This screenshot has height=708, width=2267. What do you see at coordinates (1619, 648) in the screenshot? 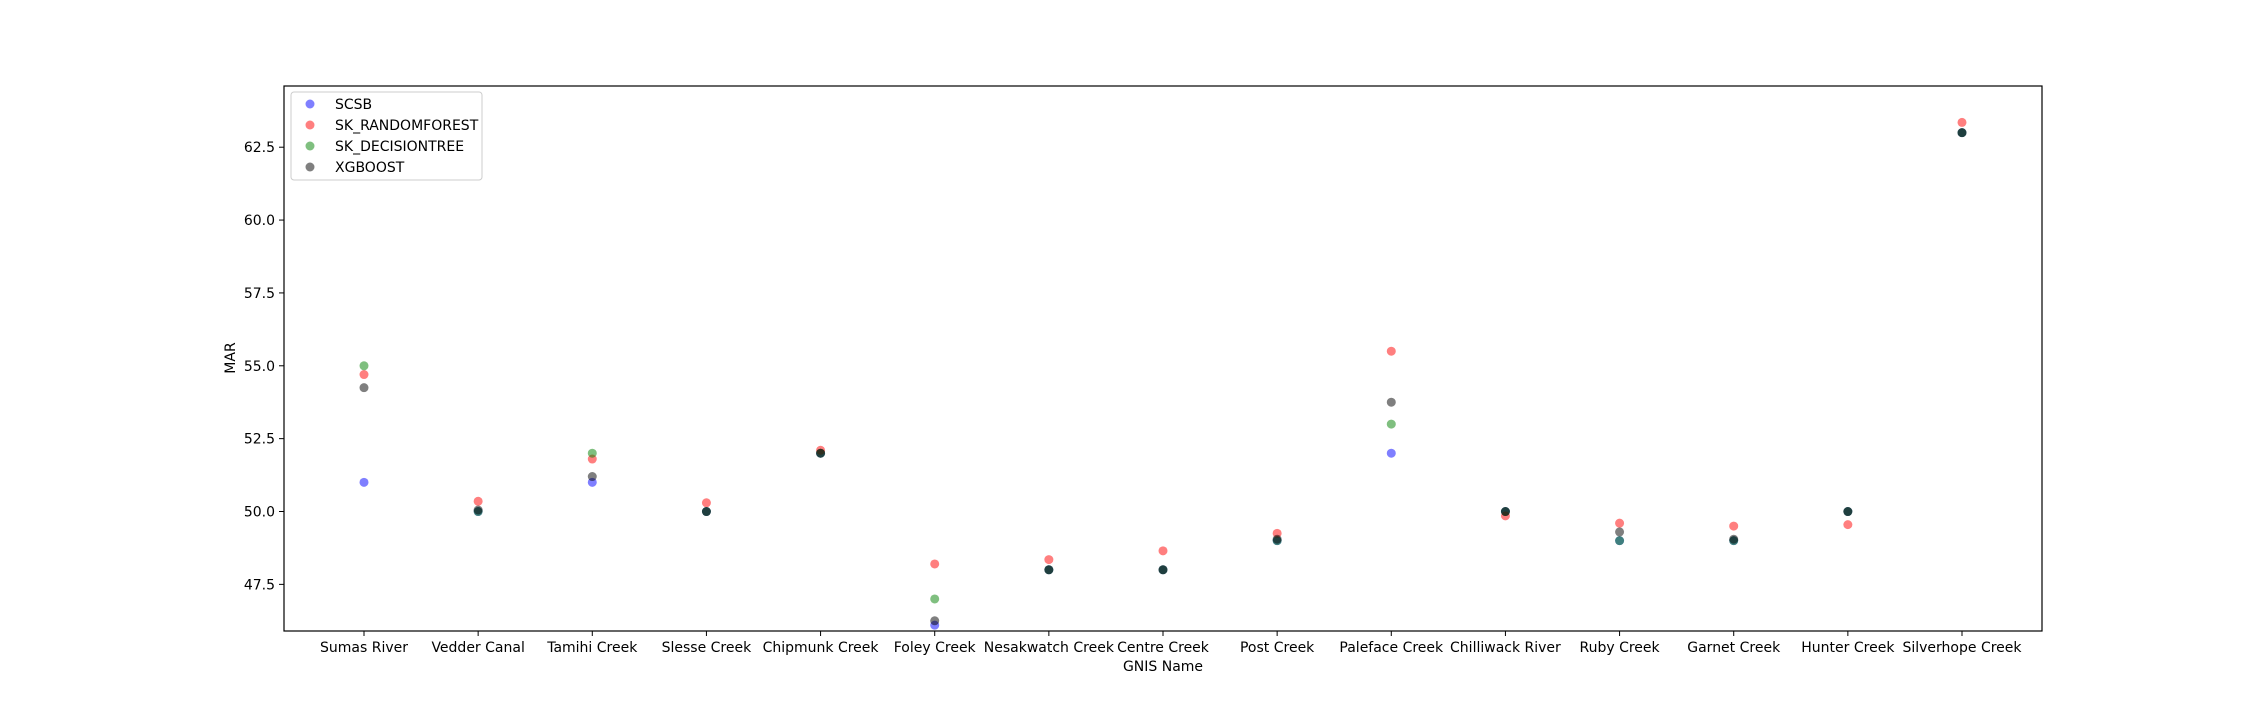
I see `x-tick-label: Ruby Creek` at bounding box center [1619, 648].